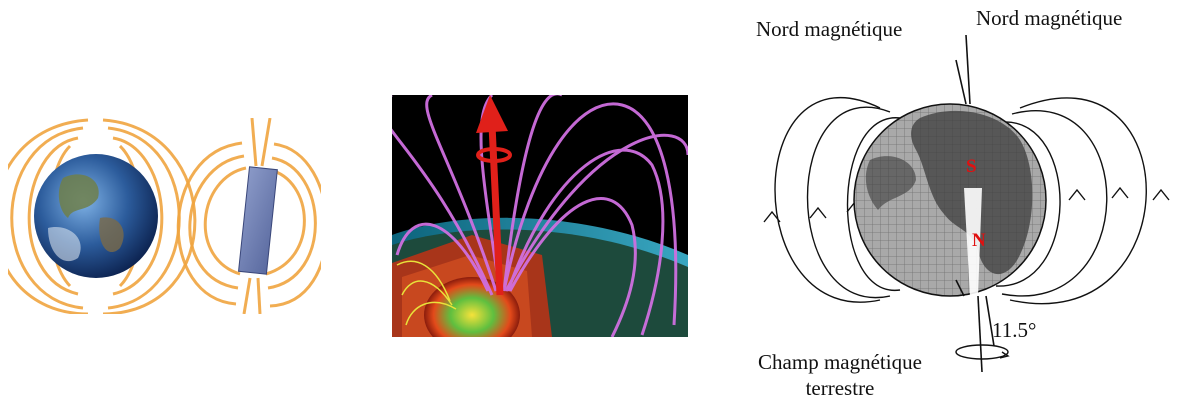 The width and height of the screenshot is (1177, 404). I want to click on earth-field-label-line1: Champ magnétique, so click(840, 362).